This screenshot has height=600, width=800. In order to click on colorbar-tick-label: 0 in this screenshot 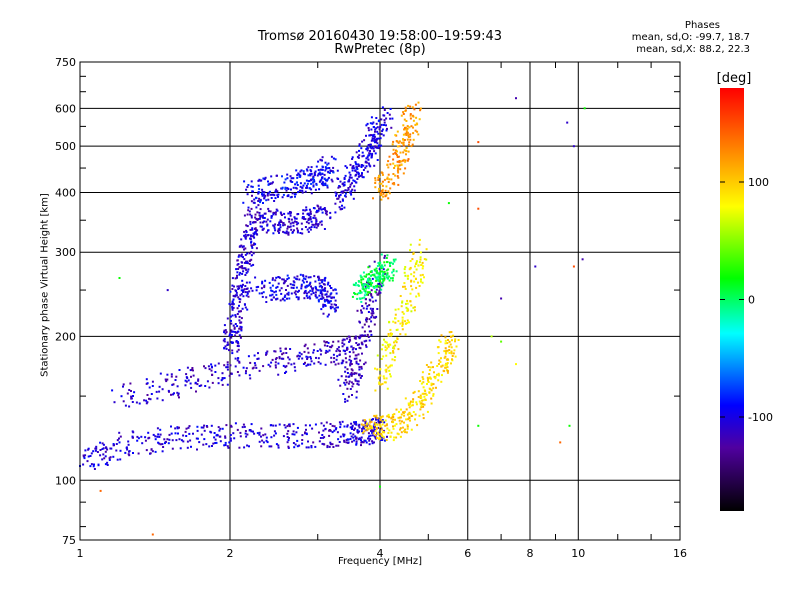, I will do `click(751, 300)`.